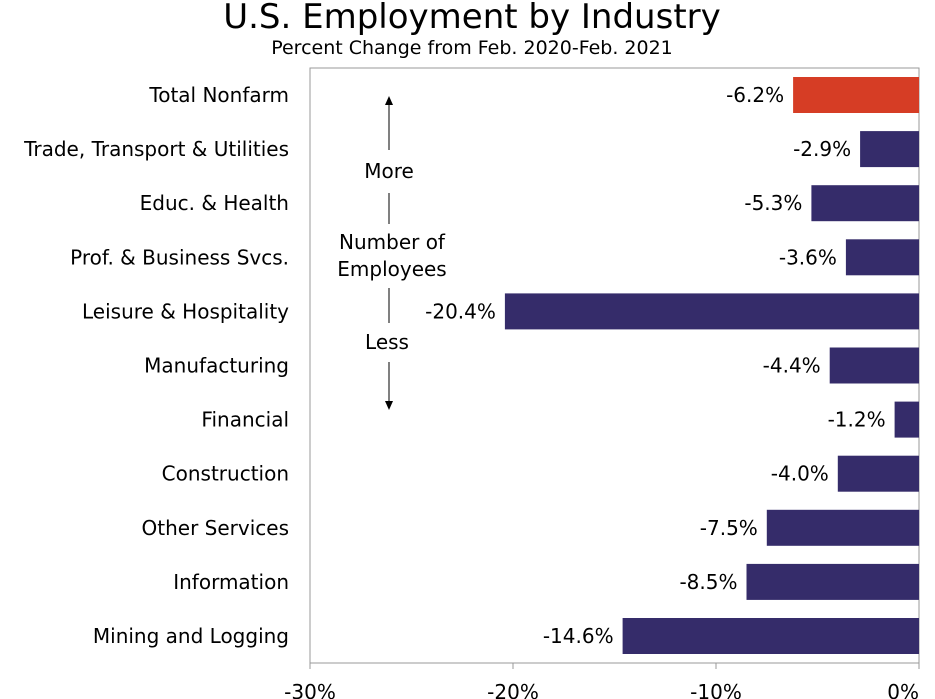  I want to click on category-label: Other Services, so click(215, 528).